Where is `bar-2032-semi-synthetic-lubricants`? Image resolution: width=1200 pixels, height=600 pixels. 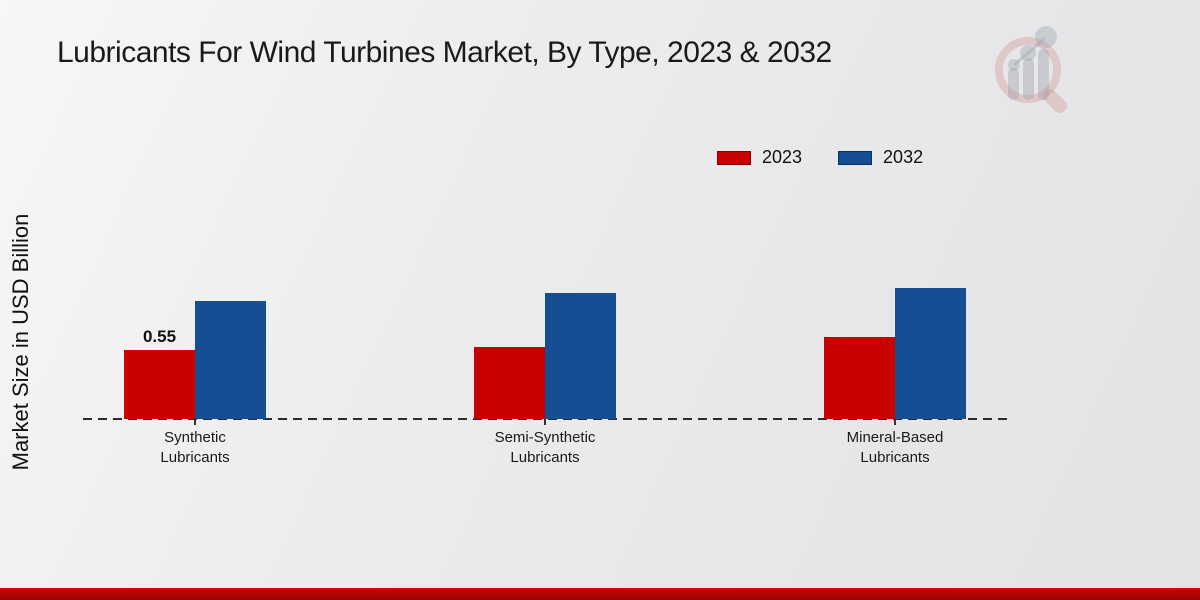
bar-2032-semi-synthetic-lubricants is located at coordinates (580, 356).